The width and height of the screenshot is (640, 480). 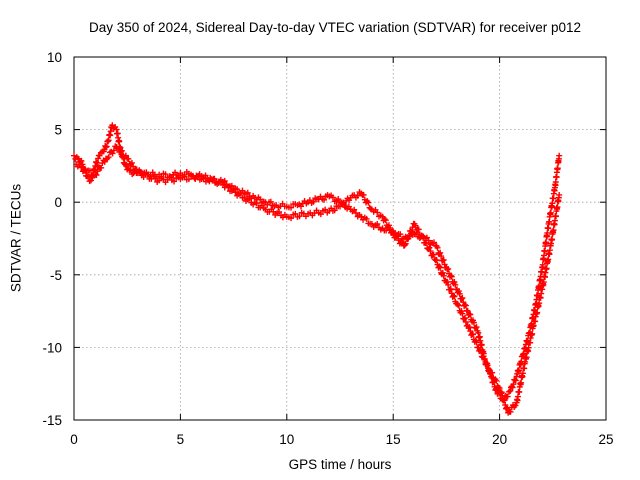 What do you see at coordinates (52, 347) in the screenshot?
I see `y-tick-label: -10` at bounding box center [52, 347].